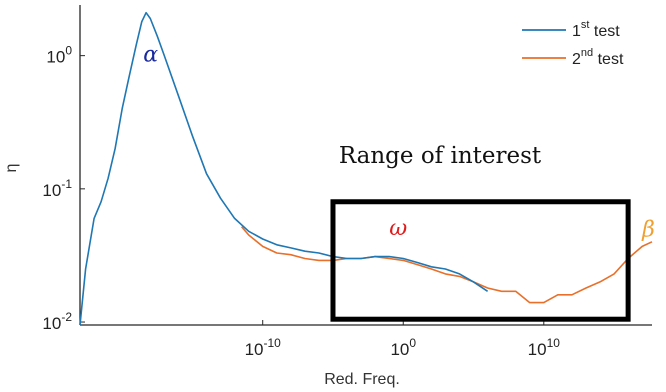 The width and height of the screenshot is (666, 392). I want to click on omega-label: ω, so click(398, 228).